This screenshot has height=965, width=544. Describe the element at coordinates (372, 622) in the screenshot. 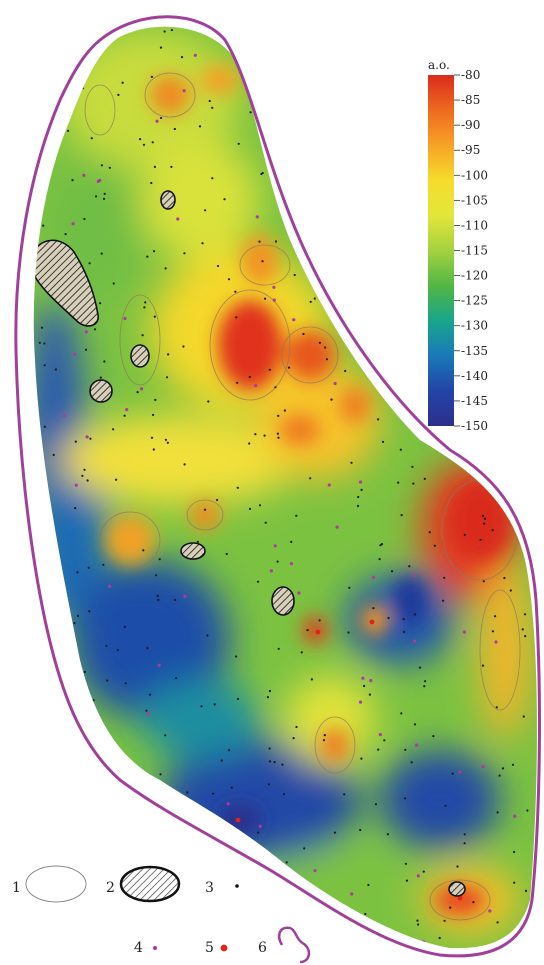

I see `red-point` at that location.